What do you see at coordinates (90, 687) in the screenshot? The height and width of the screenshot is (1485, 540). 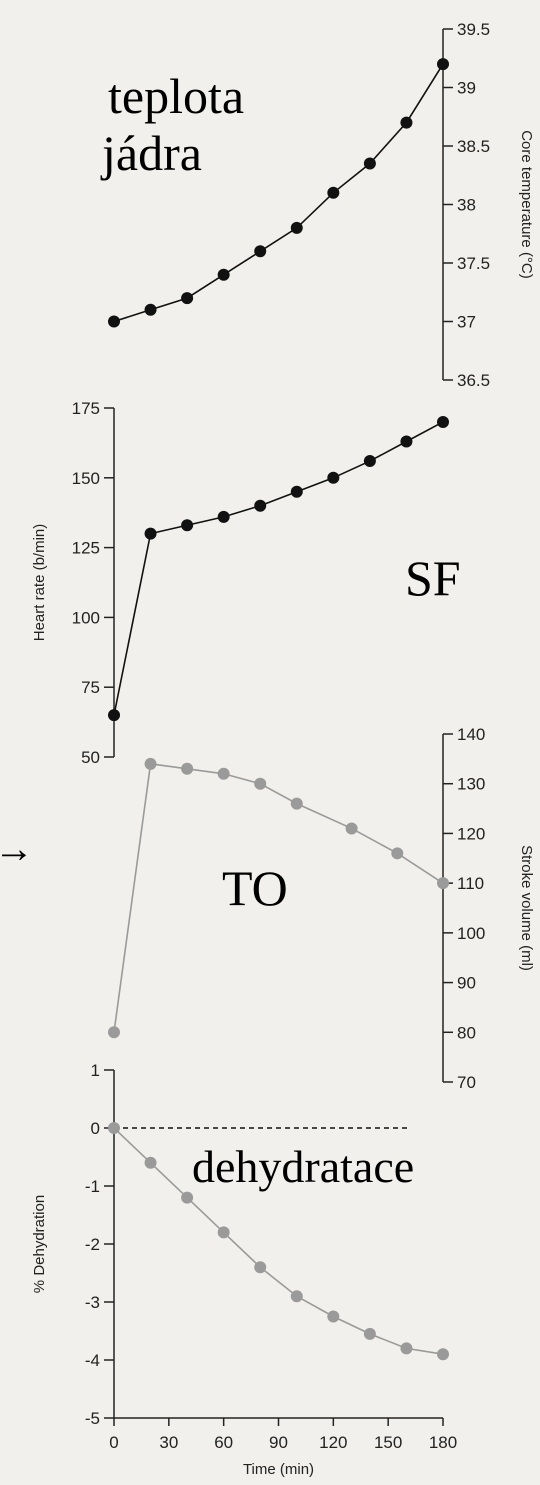 I see `heart-rate-y-tick-label: 75` at bounding box center [90, 687].